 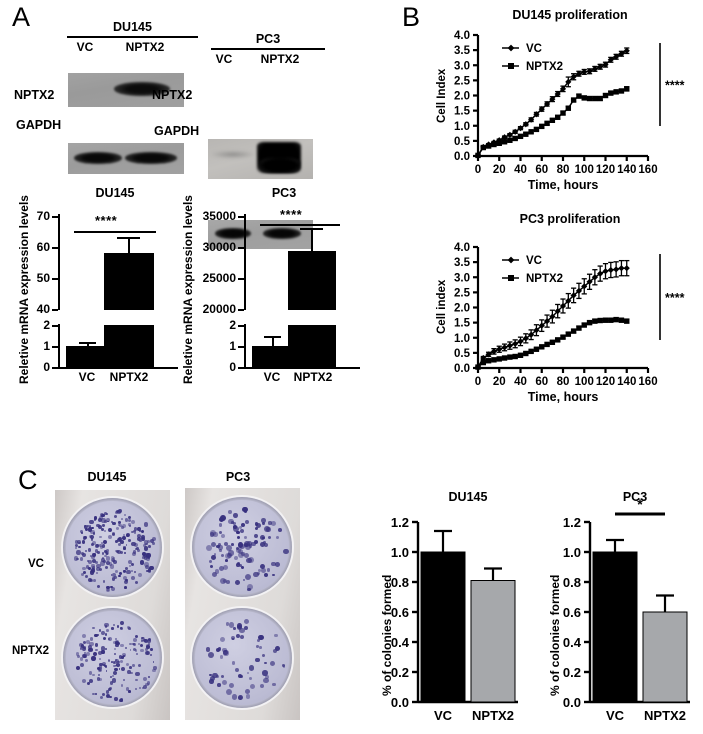 What do you see at coordinates (36, 564) in the screenshot?
I see `plate-row-label-vc: VC` at bounding box center [36, 564].